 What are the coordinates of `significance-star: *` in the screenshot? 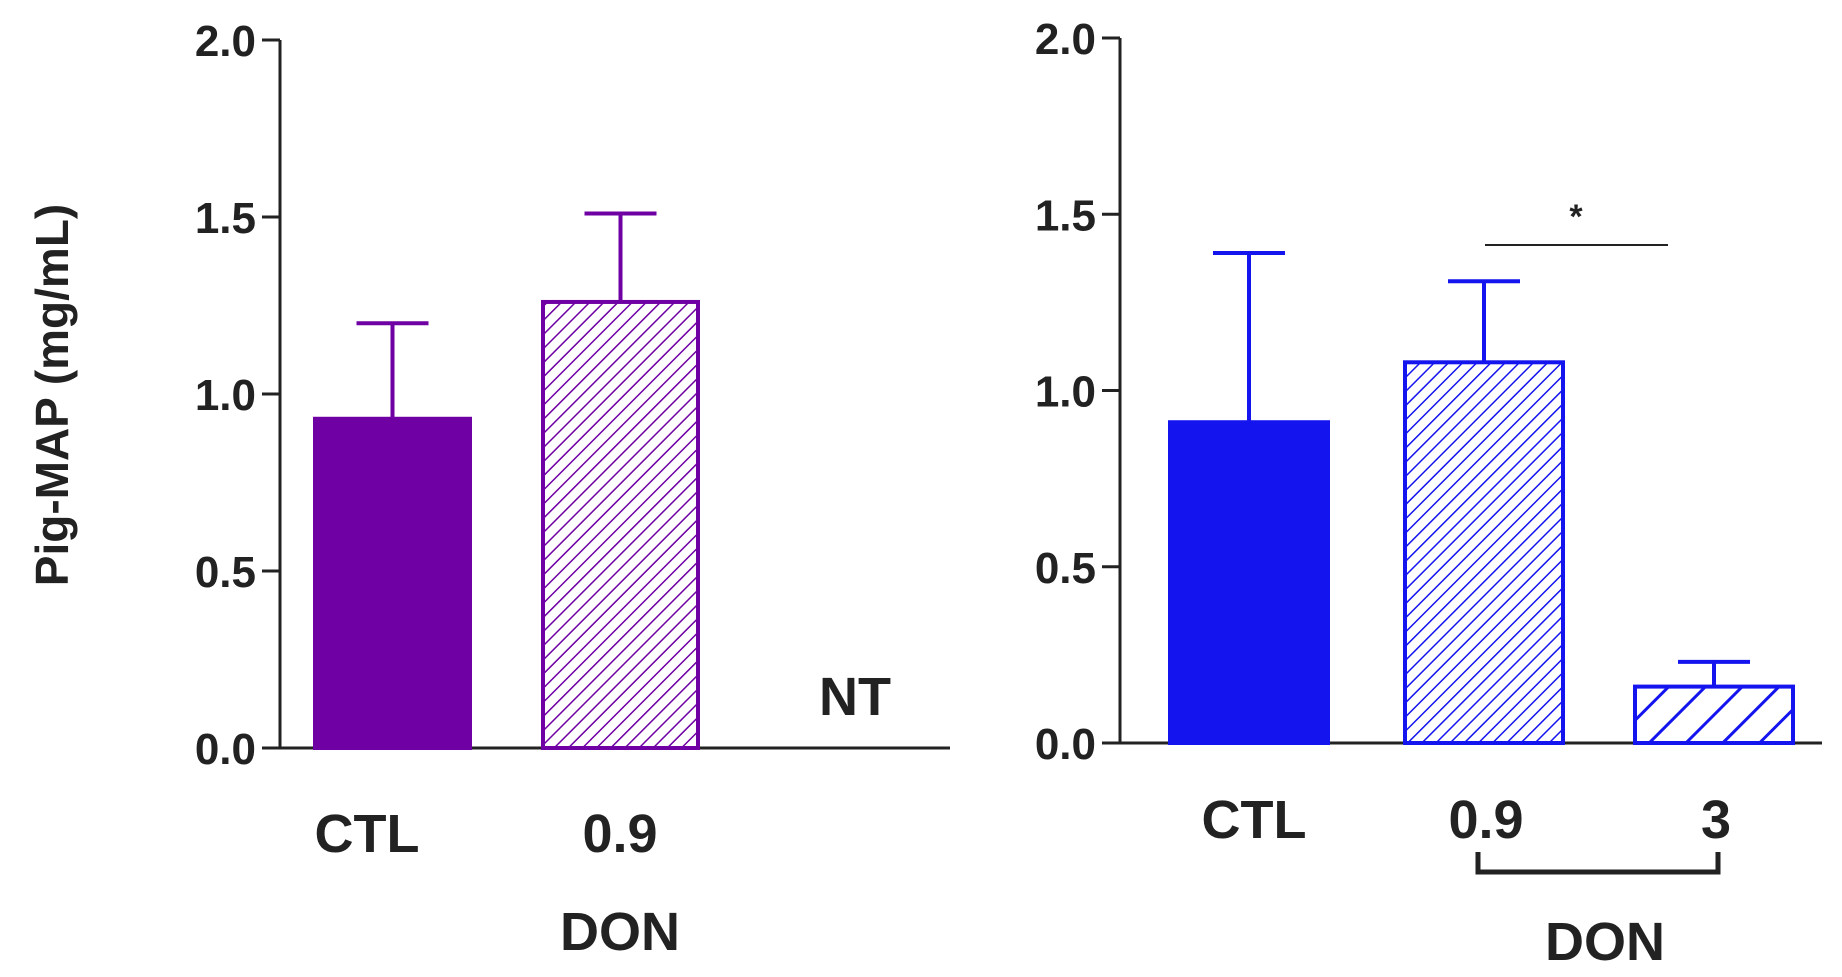 It's located at (1576, 217).